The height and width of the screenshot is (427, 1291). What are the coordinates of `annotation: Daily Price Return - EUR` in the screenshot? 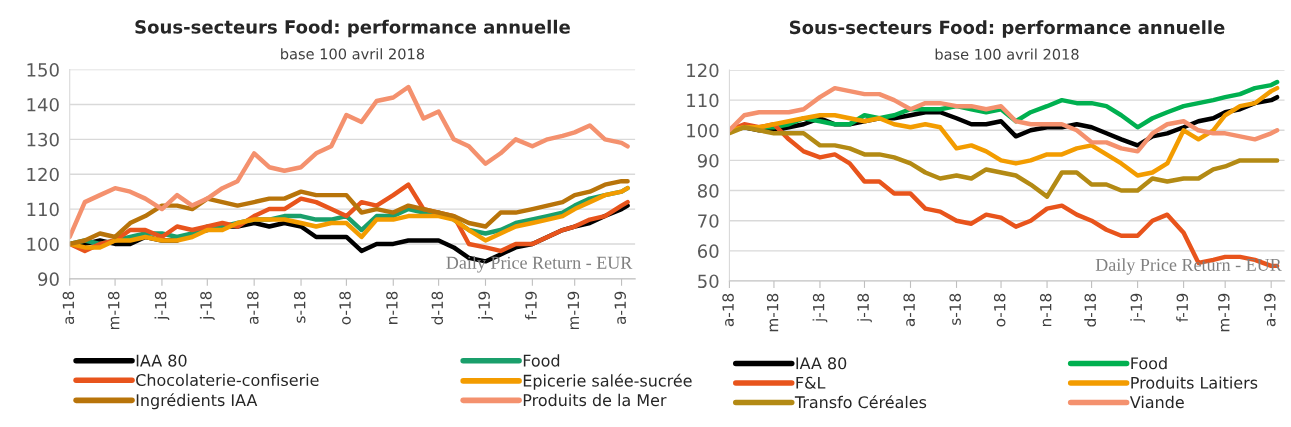 It's located at (539, 264).